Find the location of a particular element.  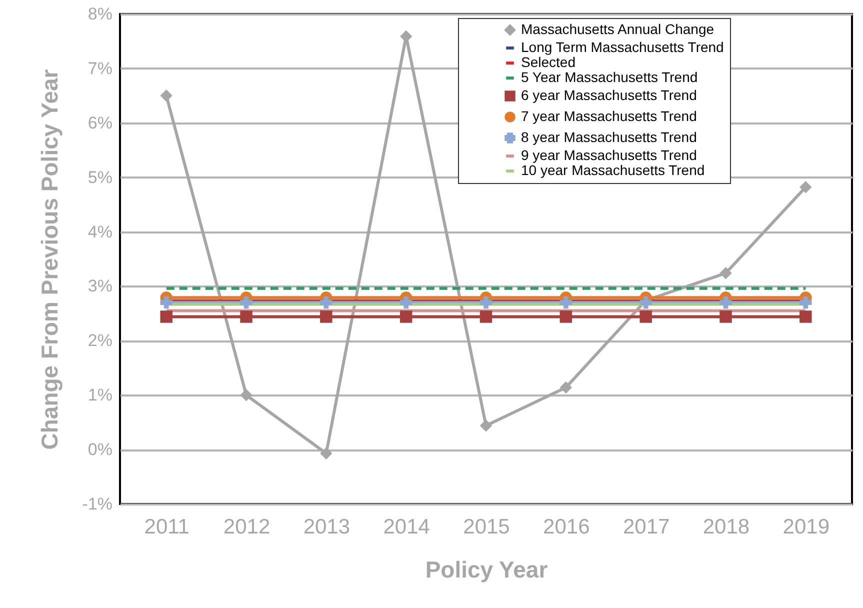

y-tick-label: 4% is located at coordinates (100, 232).